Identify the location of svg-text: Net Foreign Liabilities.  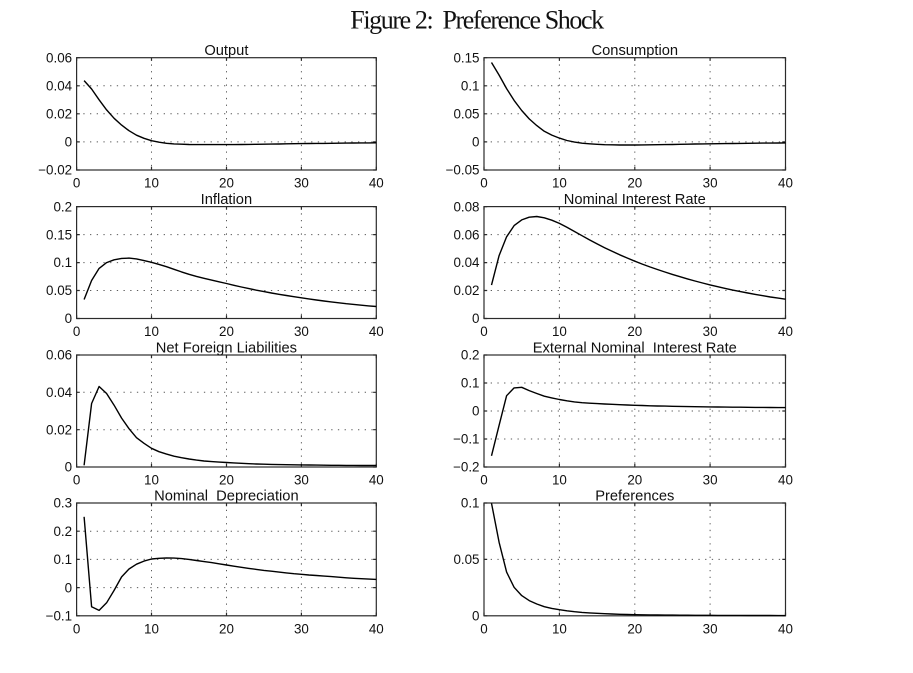
(226, 349).